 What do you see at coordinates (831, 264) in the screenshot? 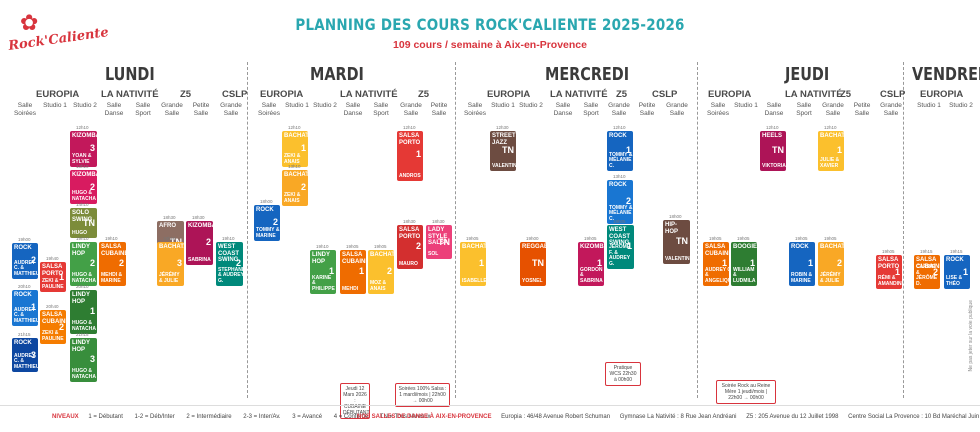
I see `course-card: BACHATA 2 JÉRÉMY & JULIE` at bounding box center [831, 264].